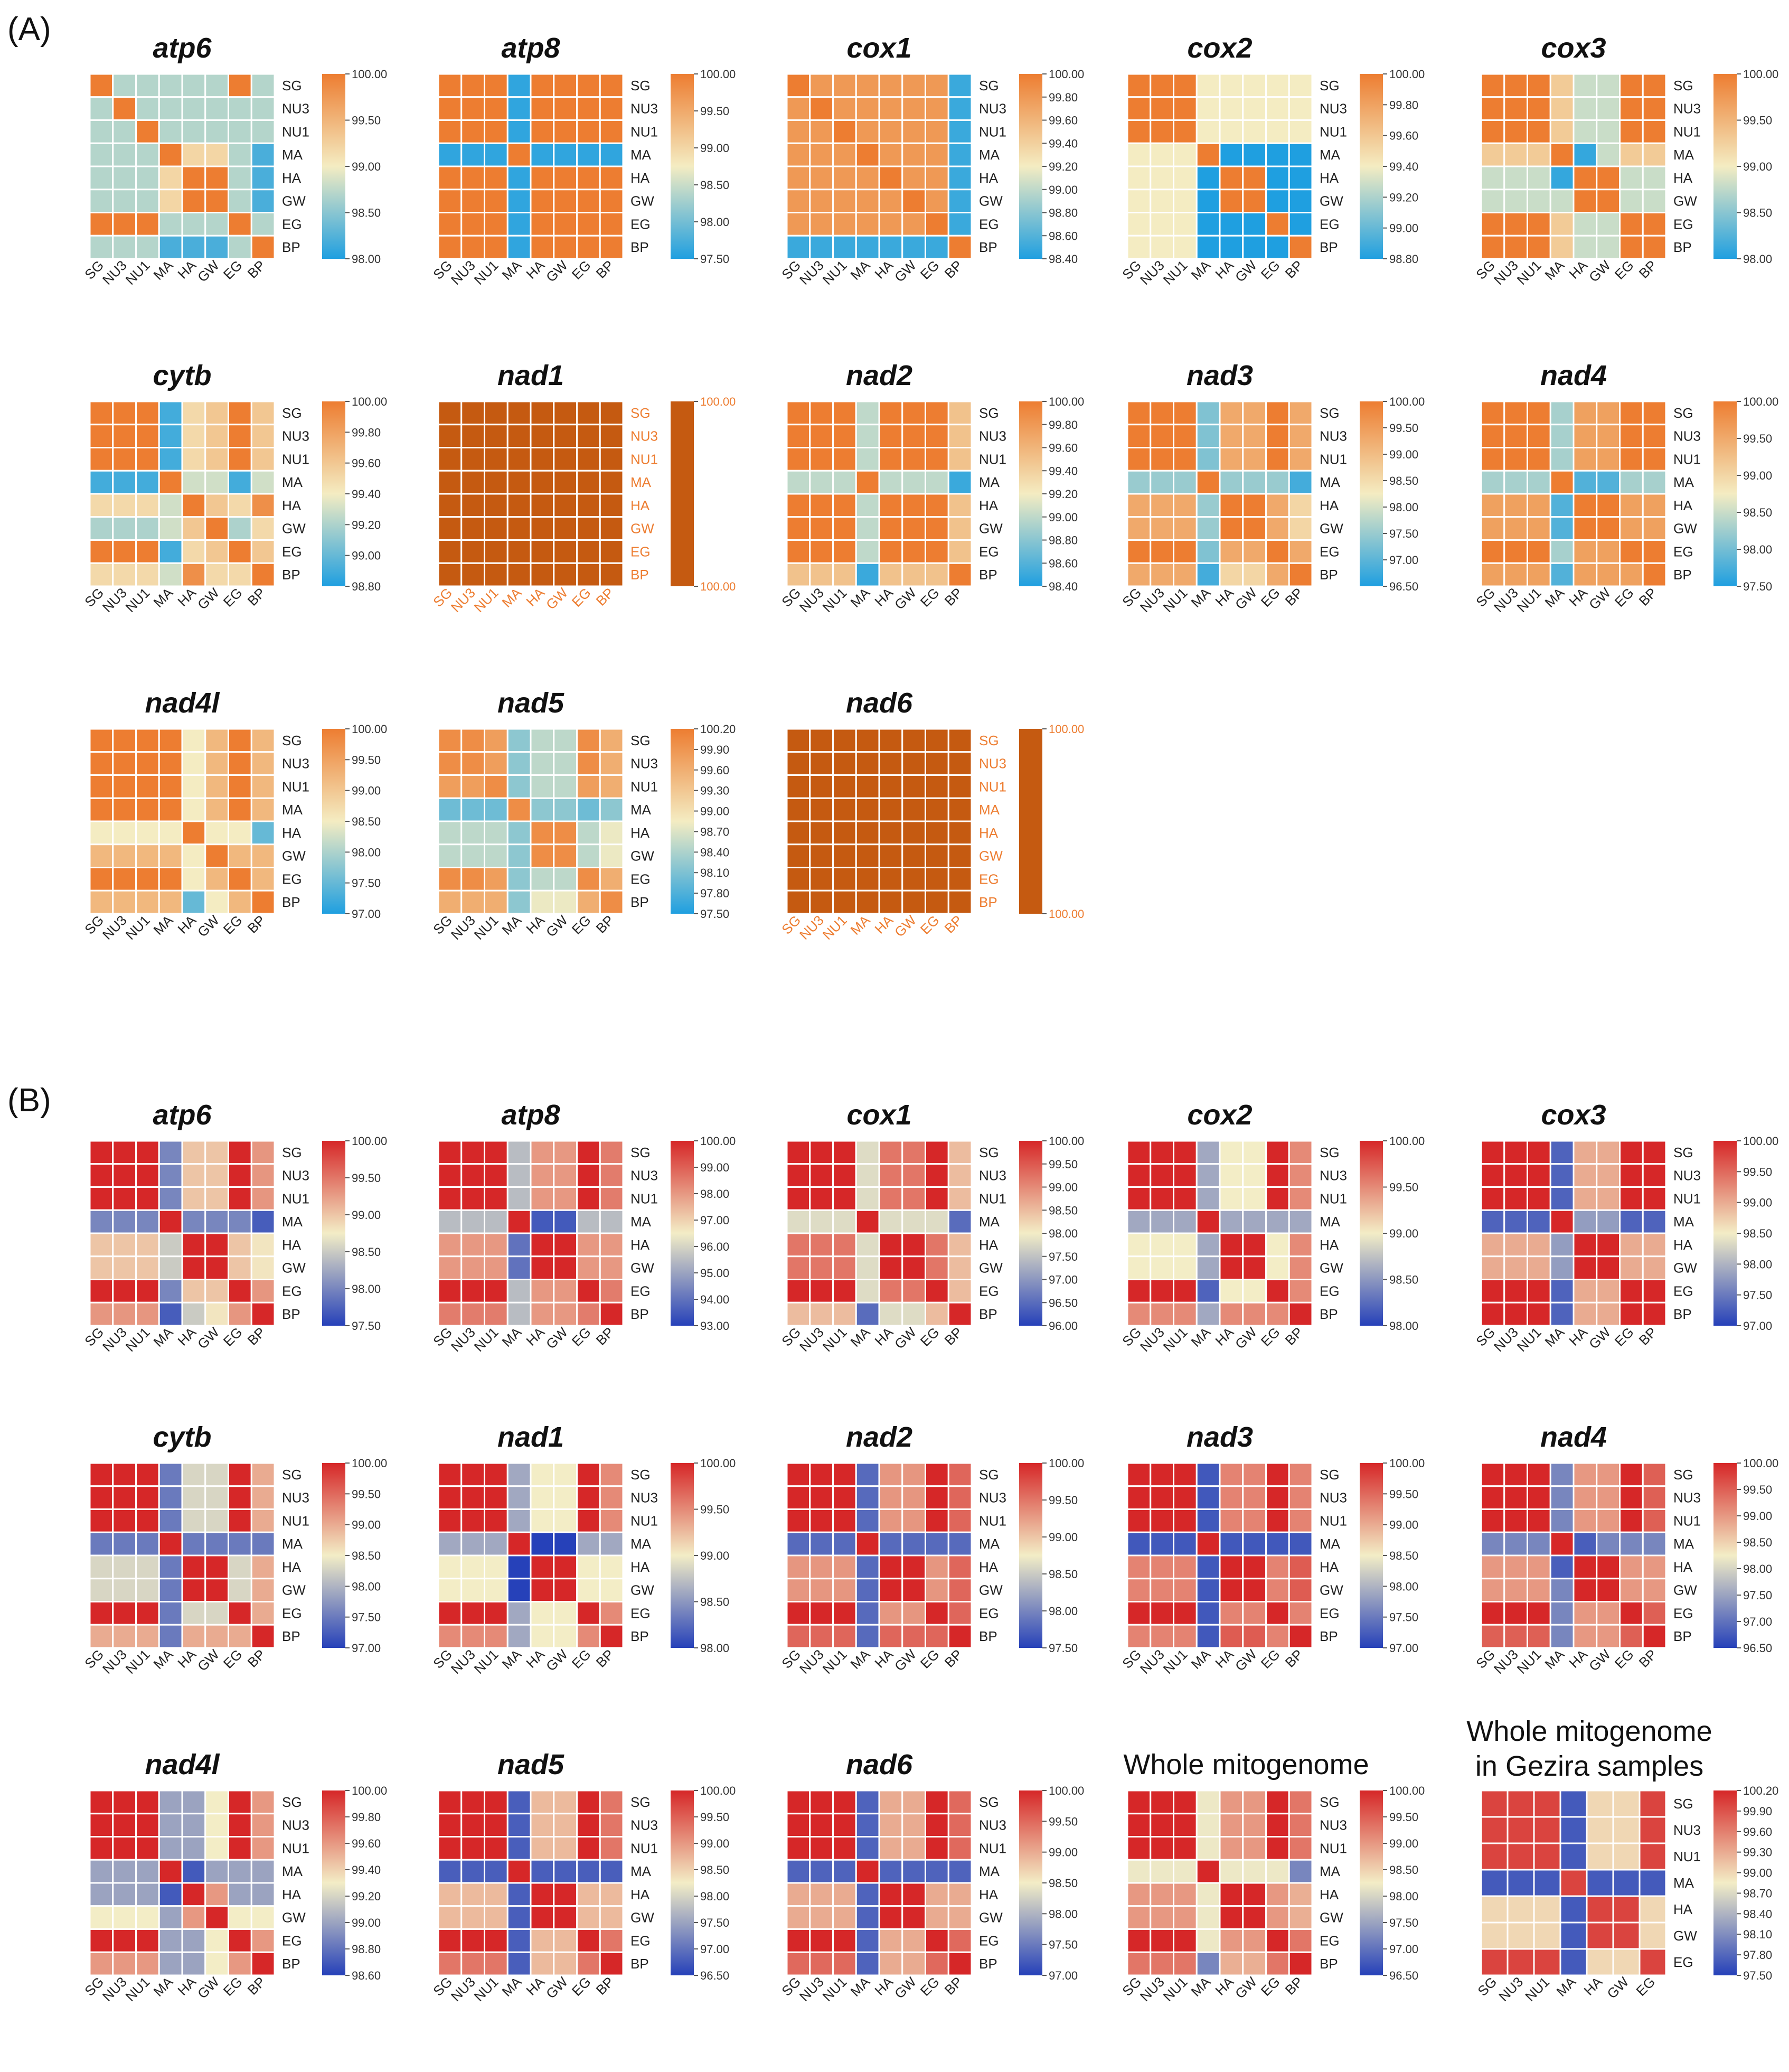 The height and width of the screenshot is (2072, 1789). Describe the element at coordinates (1757, 121) in the screenshot. I see `colorbar-tick-label: 99.50` at that location.